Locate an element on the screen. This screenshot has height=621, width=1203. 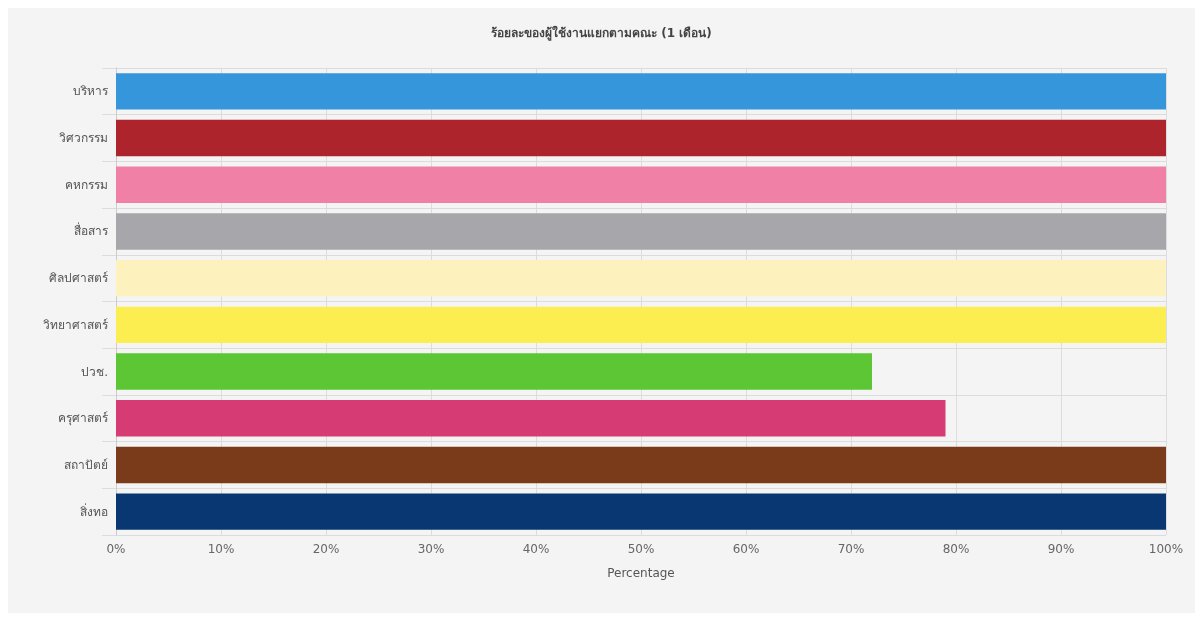
x-tick-label: 100% is located at coordinates (1166, 549).